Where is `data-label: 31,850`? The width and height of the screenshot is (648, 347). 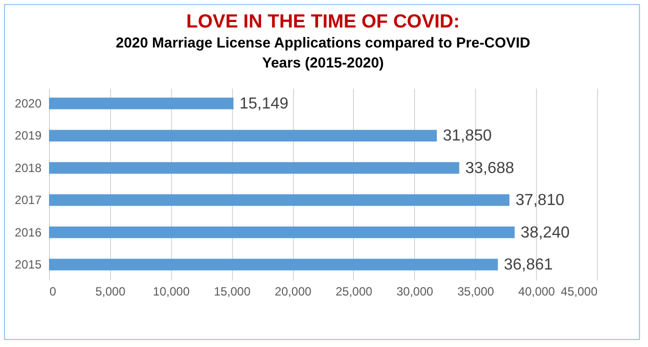 data-label: 31,850 is located at coordinates (467, 136).